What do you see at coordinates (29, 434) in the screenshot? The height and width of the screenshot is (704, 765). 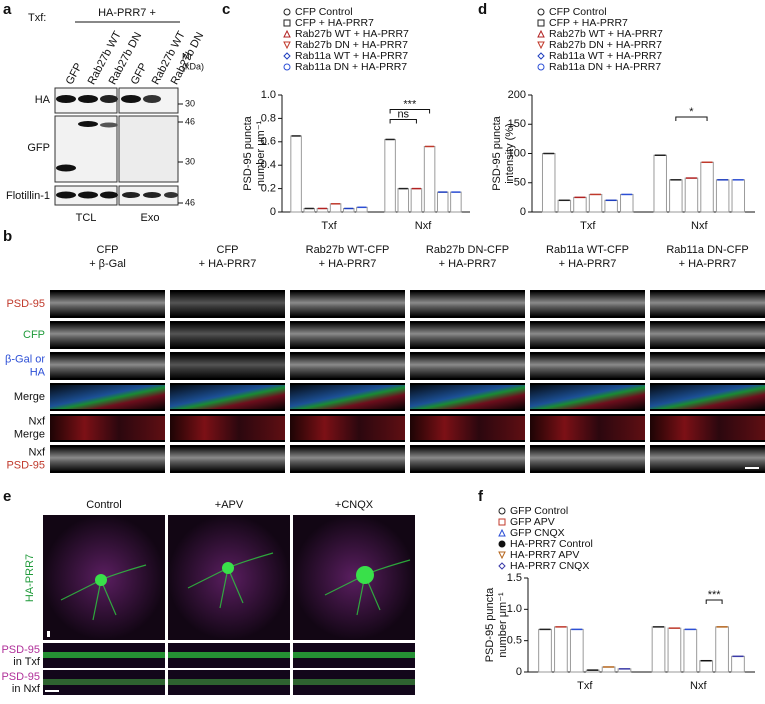 I see `row-label: Merge` at bounding box center [29, 434].